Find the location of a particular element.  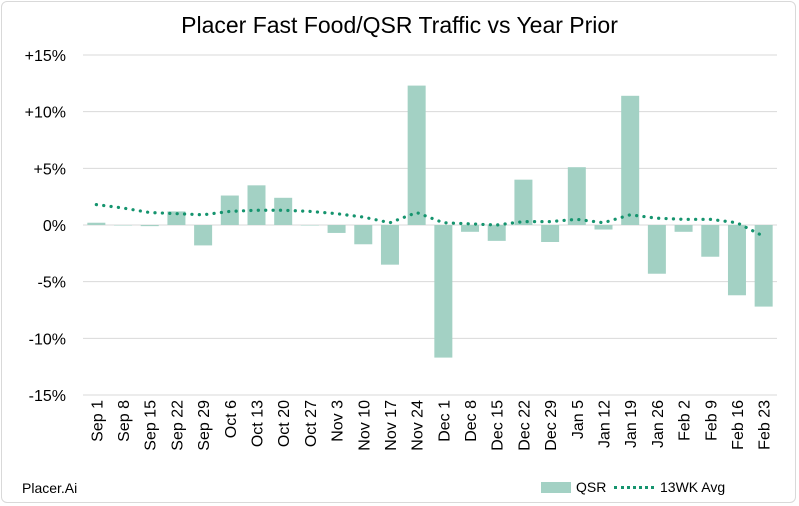

x-tick-label: Feb 16 is located at coordinates (738, 425).